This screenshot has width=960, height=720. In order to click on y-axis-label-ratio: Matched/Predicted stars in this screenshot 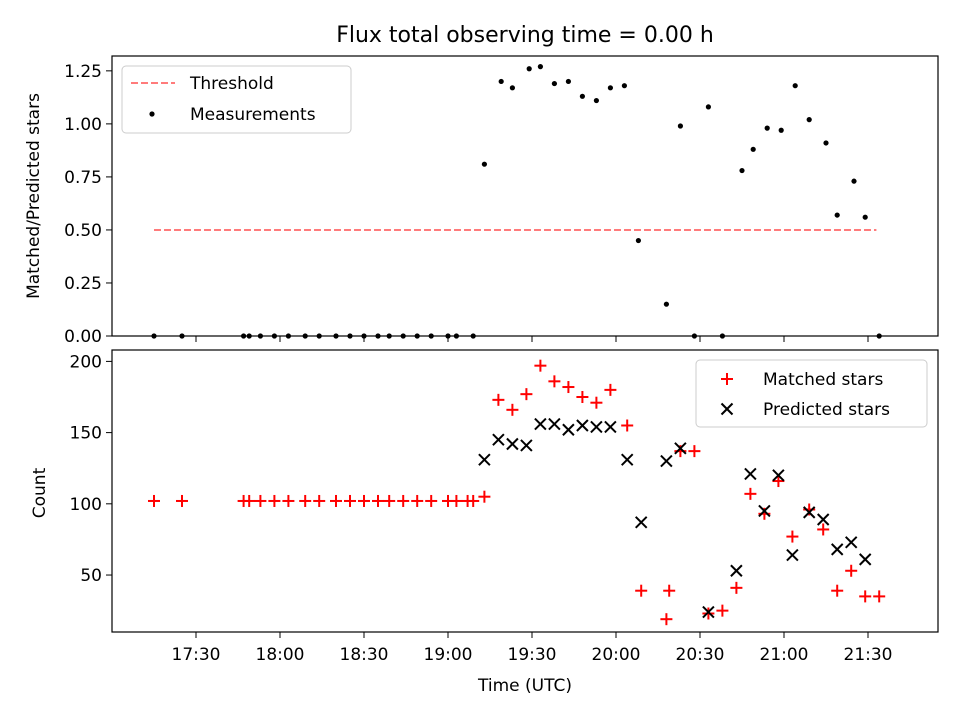, I will do `click(34, 196)`.